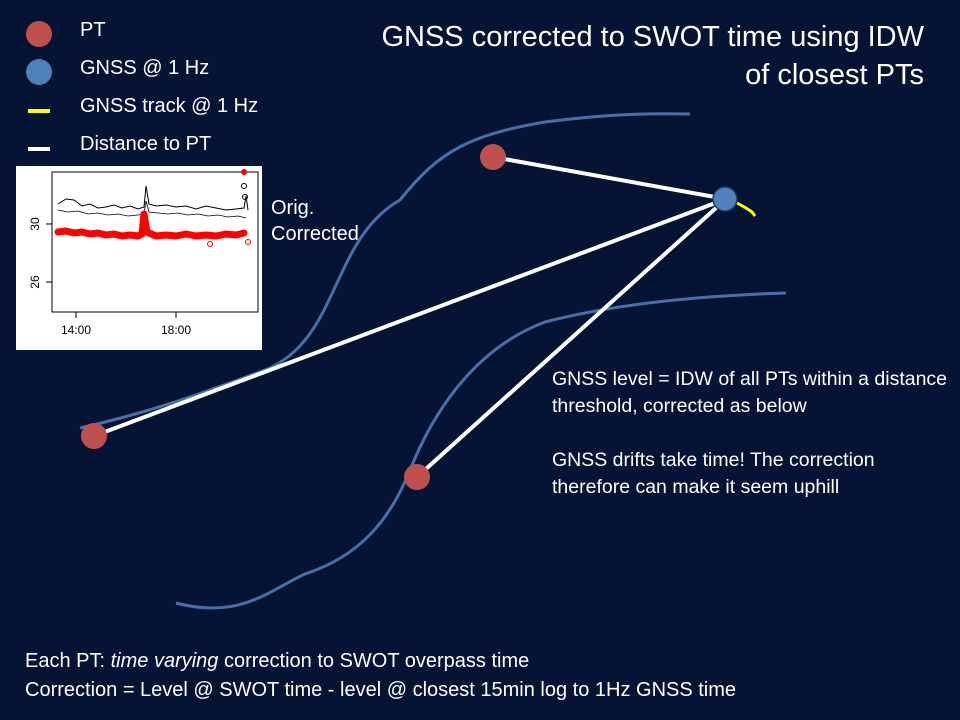 The width and height of the screenshot is (960, 720). Describe the element at coordinates (35, 282) in the screenshot. I see `inset-y-tick-26: 26` at that location.